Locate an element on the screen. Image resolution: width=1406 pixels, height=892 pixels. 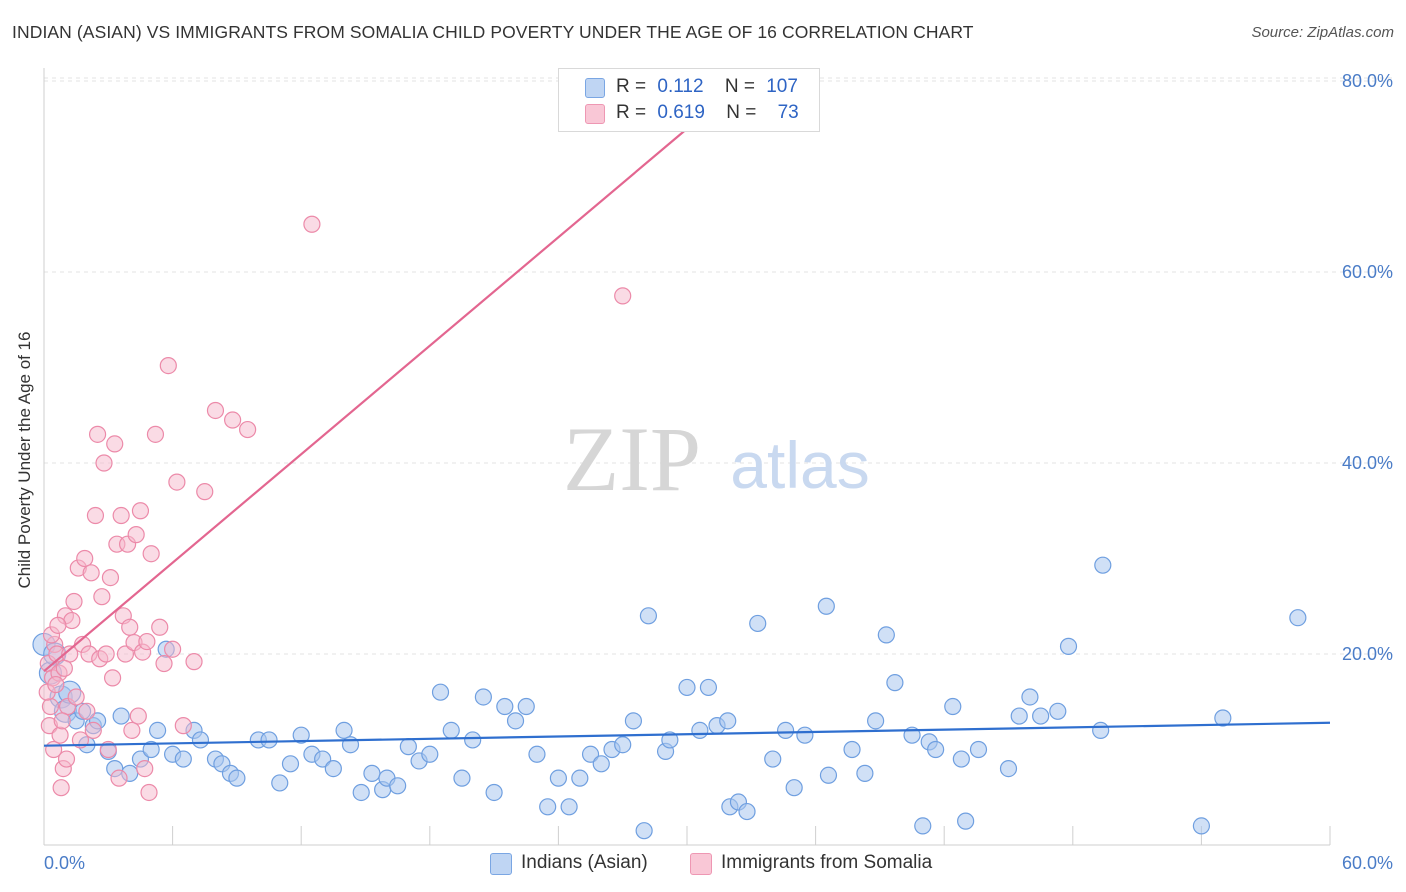
y-tick-label: 40.0% is located at coordinates (1367, 463).